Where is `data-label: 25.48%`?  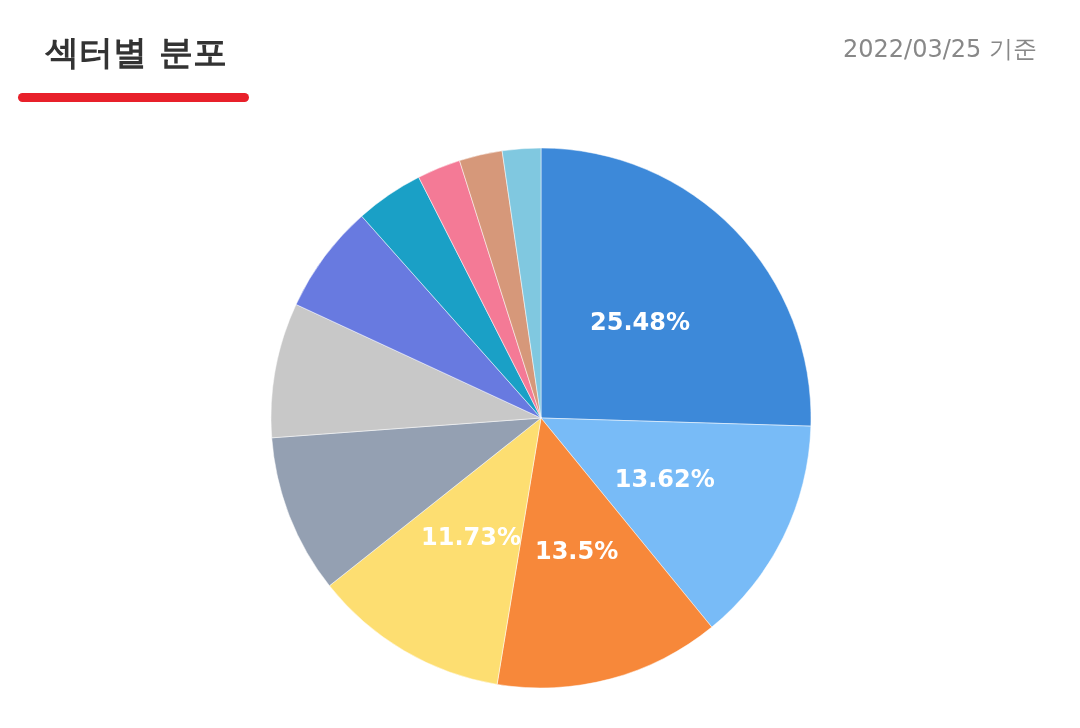
data-label: 25.48% is located at coordinates (640, 321).